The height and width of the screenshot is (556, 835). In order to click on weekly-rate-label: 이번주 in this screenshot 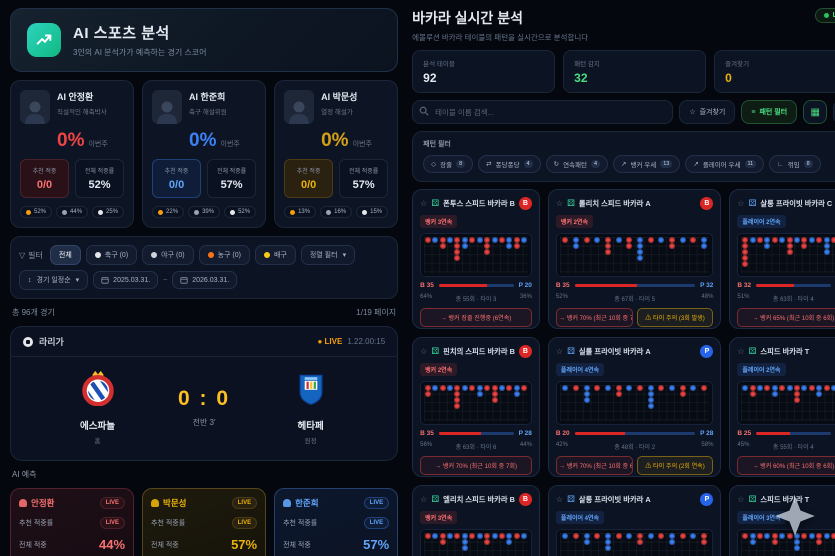, I will do `click(230, 144)`.